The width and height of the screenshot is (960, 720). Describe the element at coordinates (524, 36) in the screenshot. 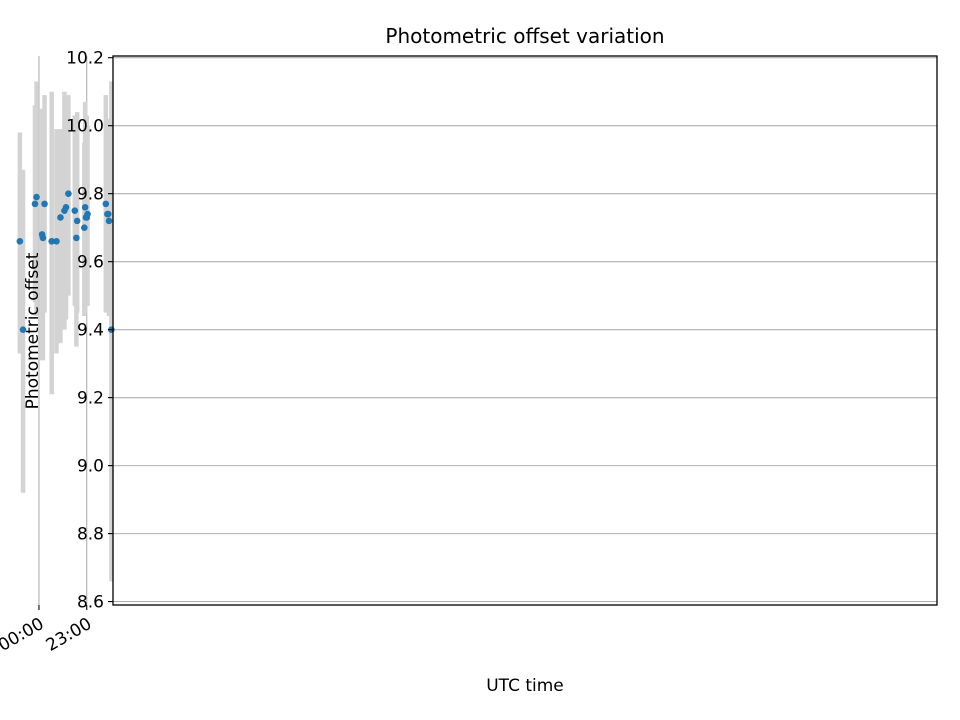

I see `chart-title: Photometric offset variation` at that location.